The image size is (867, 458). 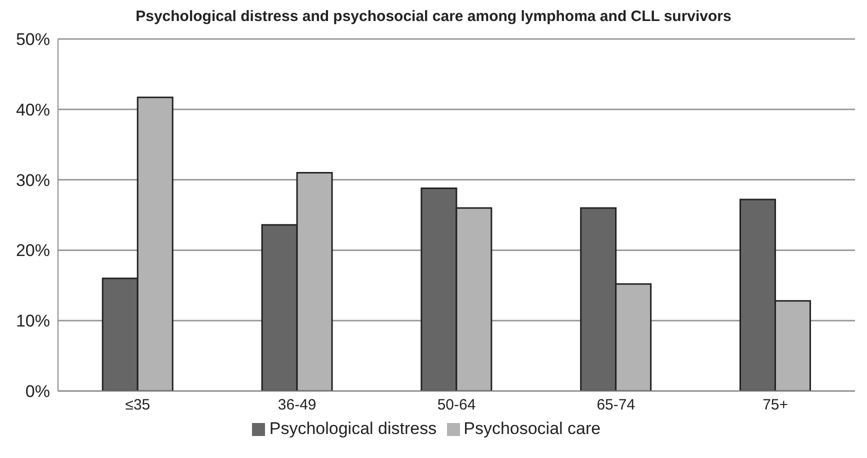 I want to click on legend-label: Psychosocial care, so click(x=532, y=428).